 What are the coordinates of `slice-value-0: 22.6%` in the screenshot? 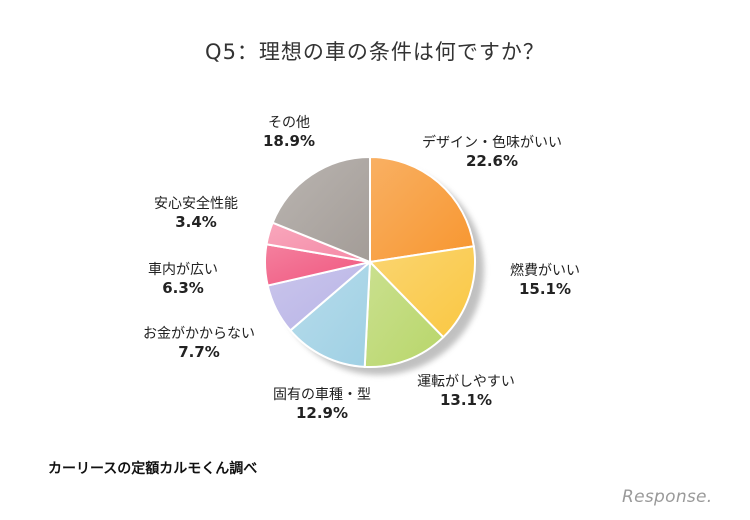 It's located at (492, 161).